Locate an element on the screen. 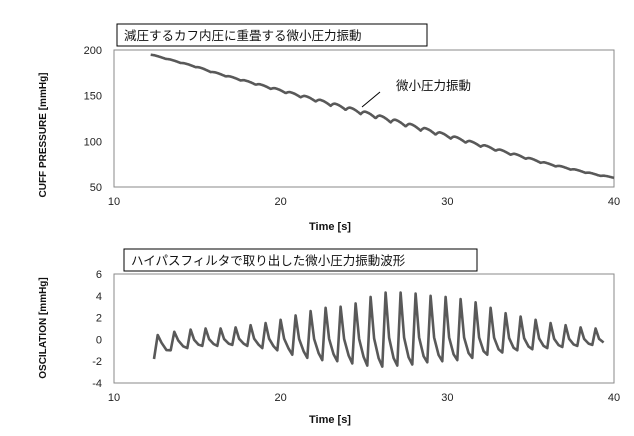  title-box-cuff-pressure is located at coordinates (272, 35).